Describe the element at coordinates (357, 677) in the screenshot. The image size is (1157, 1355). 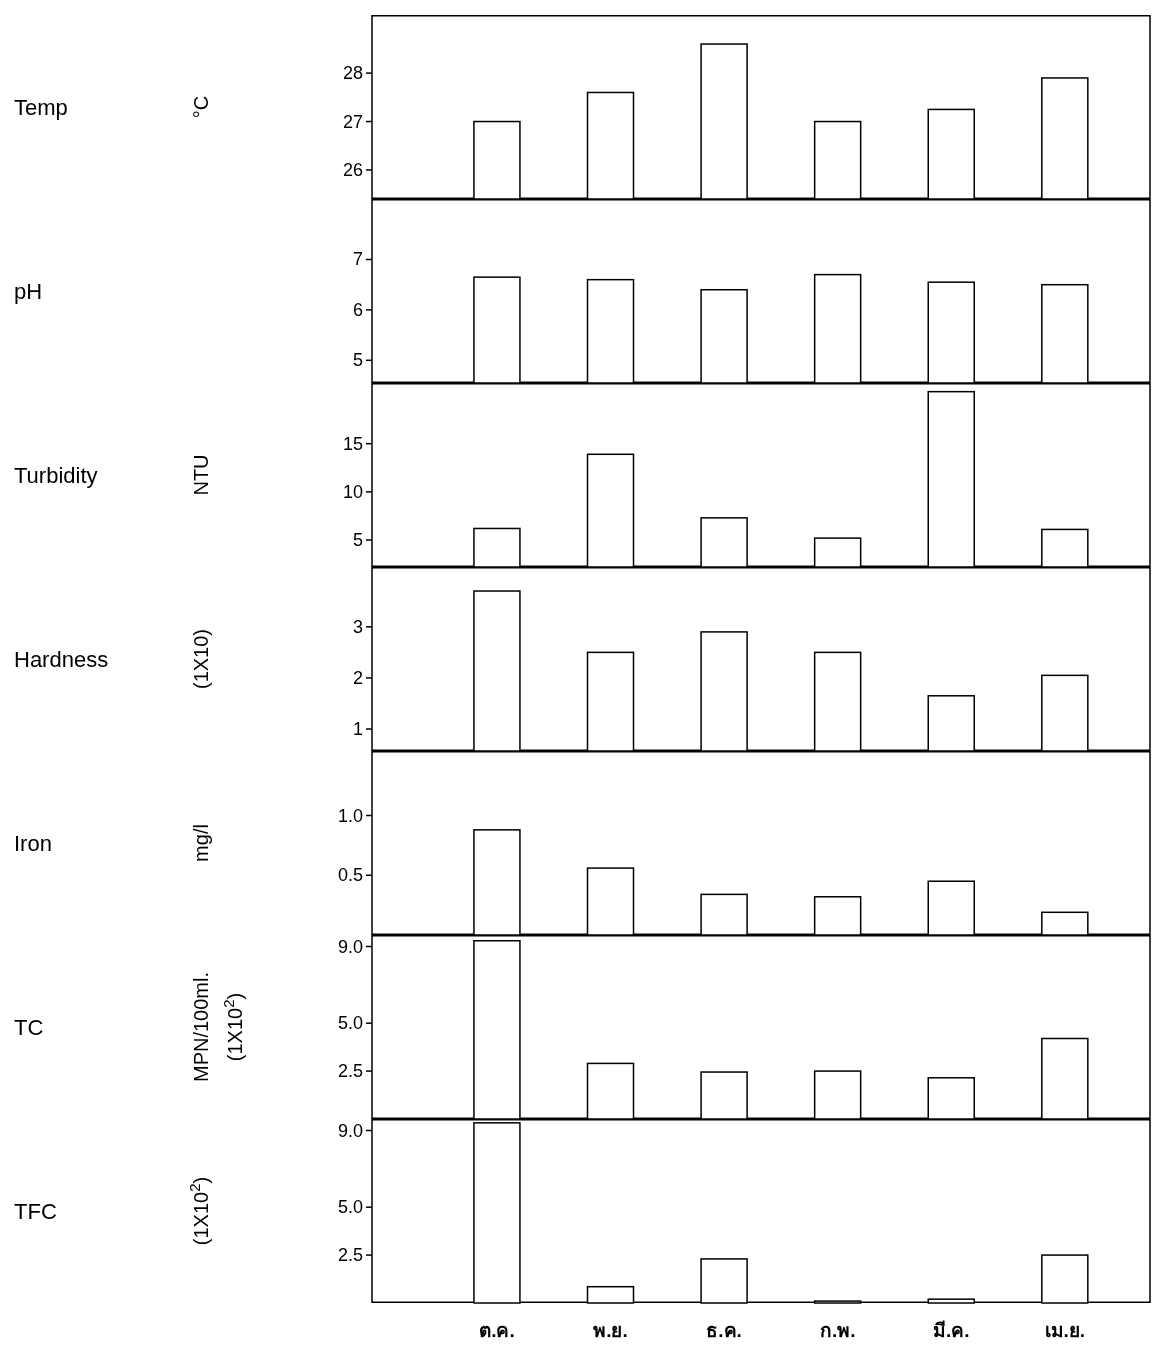
I see `y-tick-label: 2` at that location.